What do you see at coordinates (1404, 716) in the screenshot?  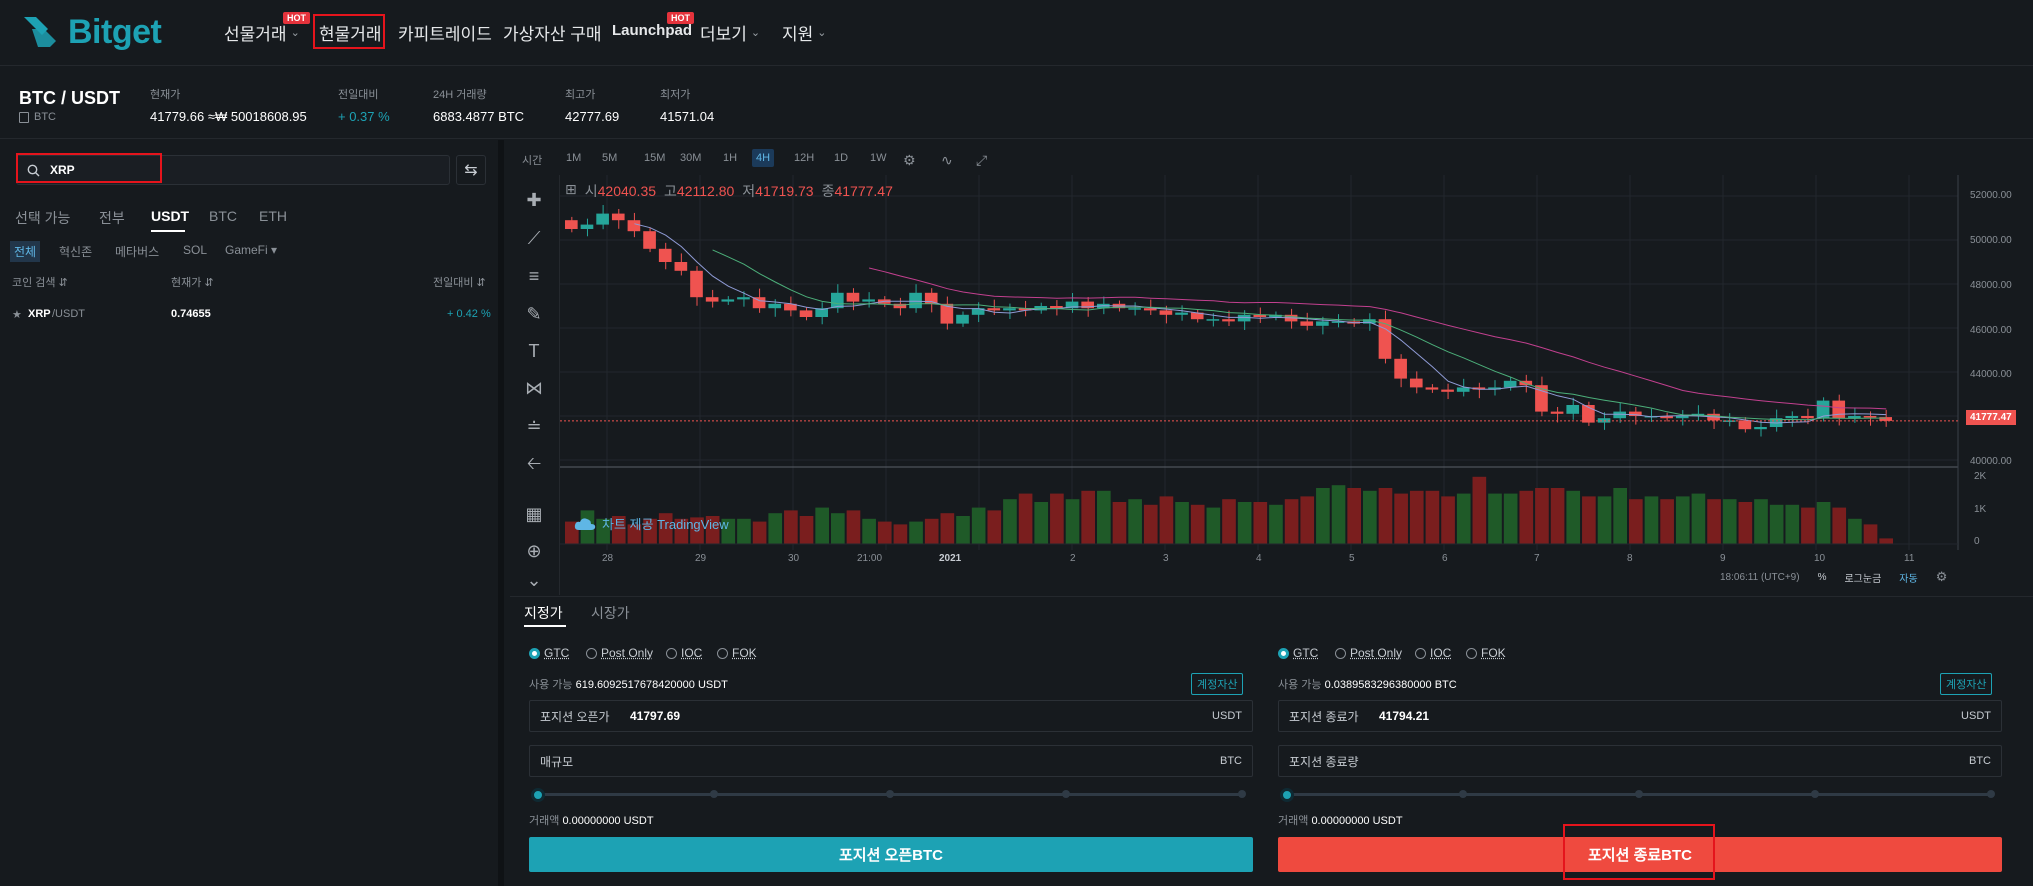 I see `price-value: 41794.21` at bounding box center [1404, 716].